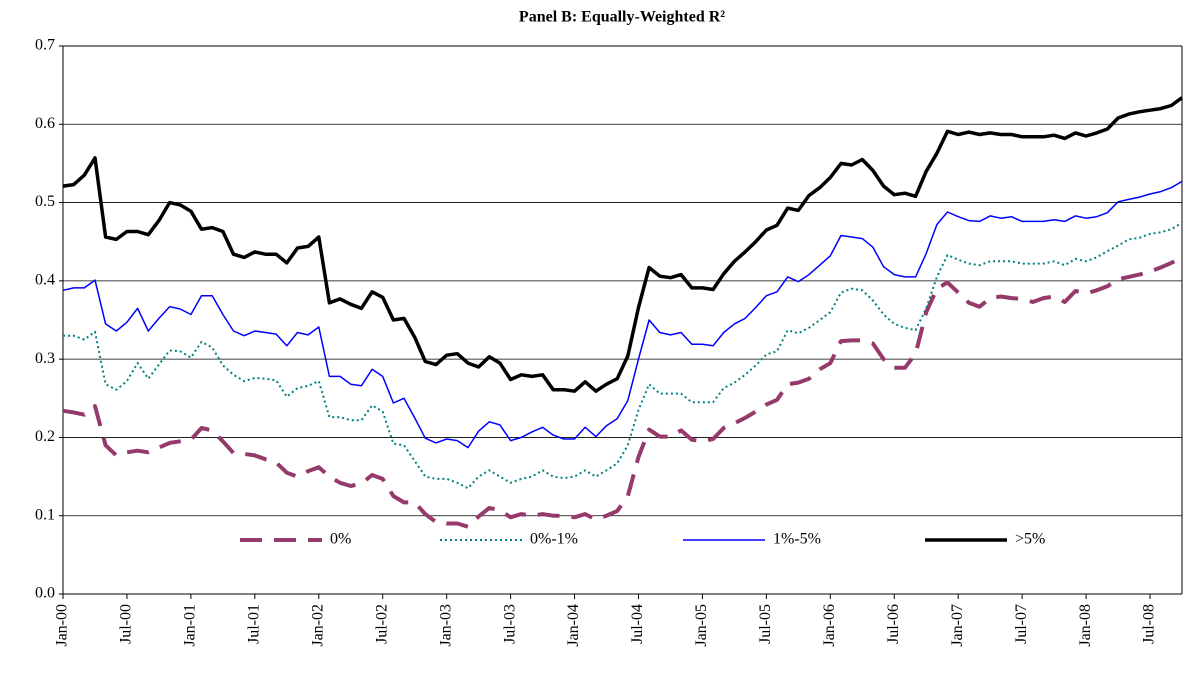  Describe the element at coordinates (1021, 624) in the screenshot. I see `x-tick-label: Jul-07` at that location.